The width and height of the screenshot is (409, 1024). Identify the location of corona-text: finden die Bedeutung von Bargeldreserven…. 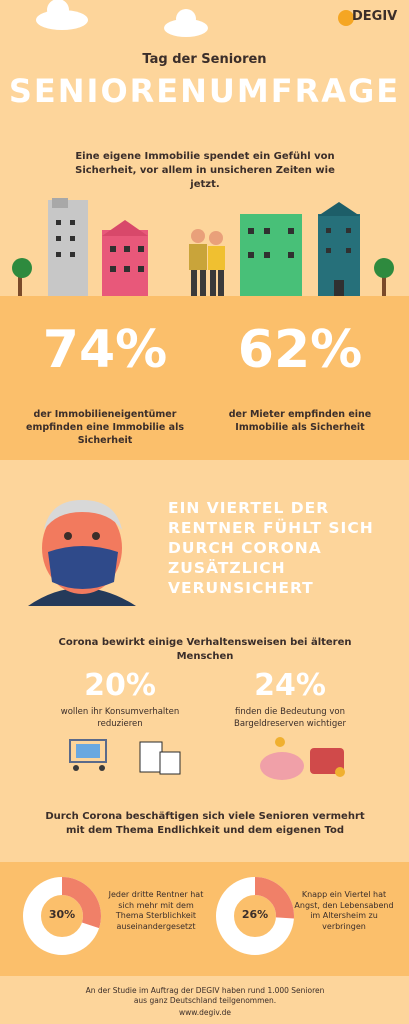
(290, 718).